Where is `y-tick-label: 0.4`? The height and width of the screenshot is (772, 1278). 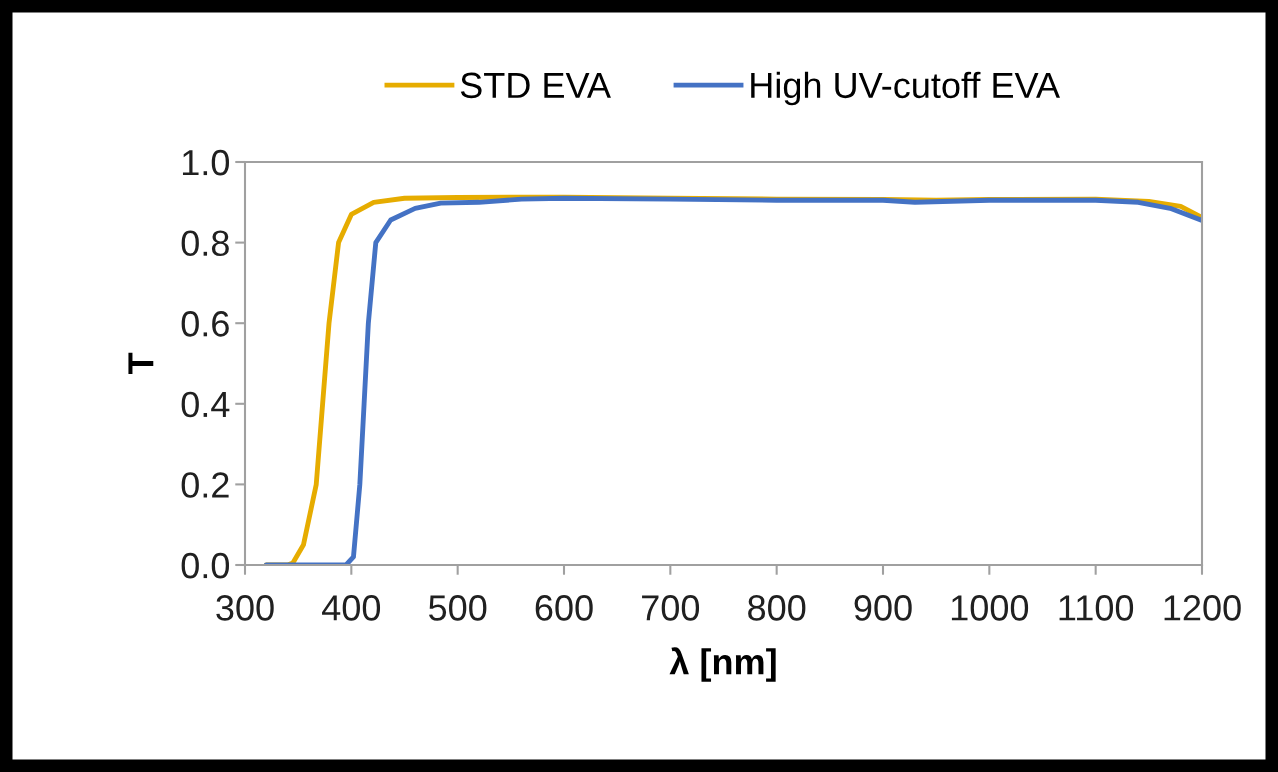
y-tick-label: 0.4 is located at coordinates (205, 404).